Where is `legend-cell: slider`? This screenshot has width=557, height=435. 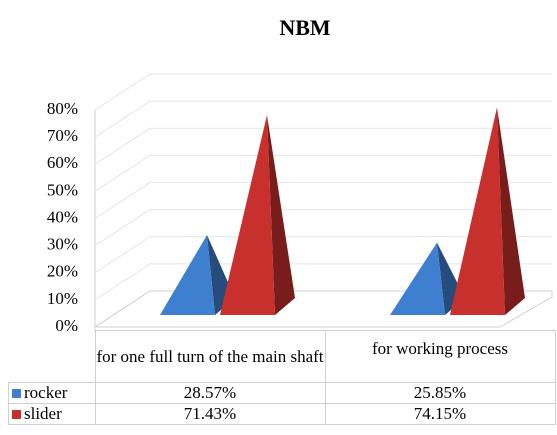 legend-cell: slider is located at coordinates (52, 414).